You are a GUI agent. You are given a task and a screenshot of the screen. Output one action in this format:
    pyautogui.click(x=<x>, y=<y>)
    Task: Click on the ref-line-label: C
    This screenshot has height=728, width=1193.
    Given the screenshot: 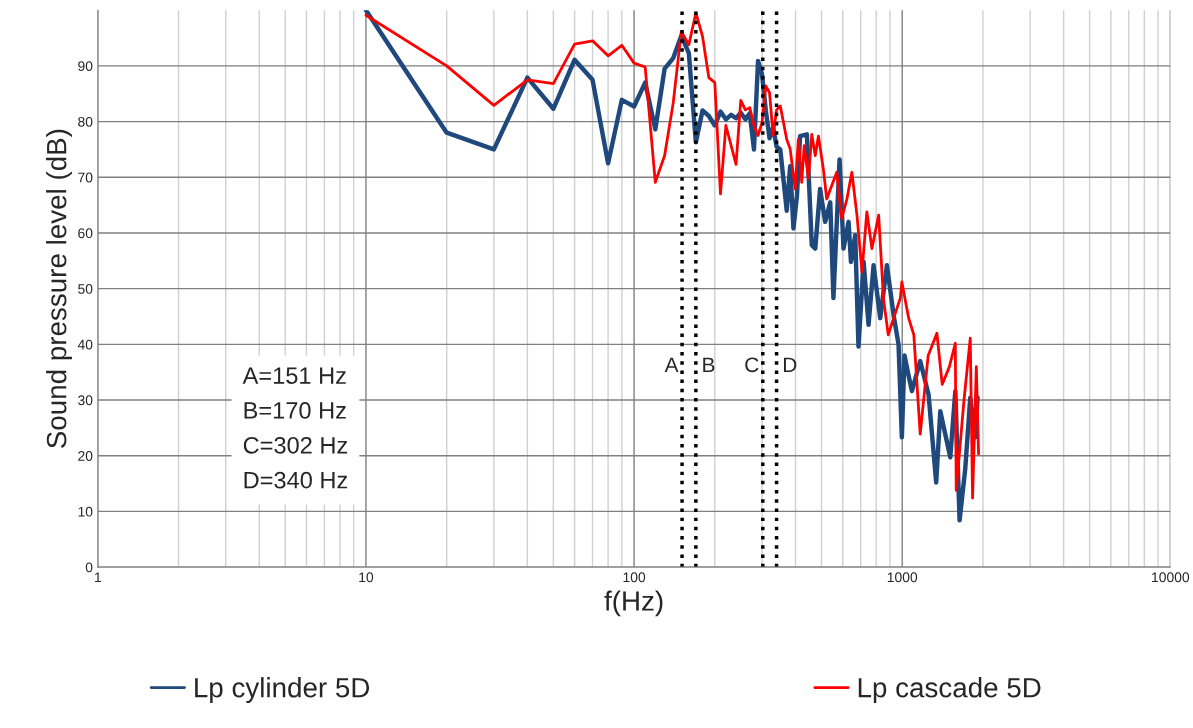 What is the action you would take?
    pyautogui.click(x=752, y=365)
    